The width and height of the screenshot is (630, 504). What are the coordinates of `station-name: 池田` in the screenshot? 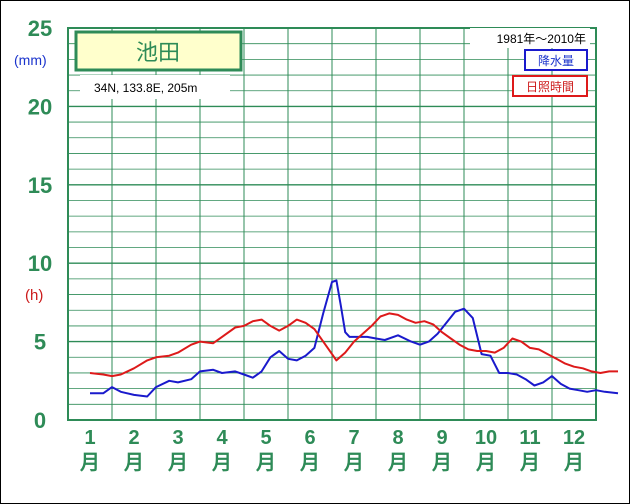 It's located at (158, 53).